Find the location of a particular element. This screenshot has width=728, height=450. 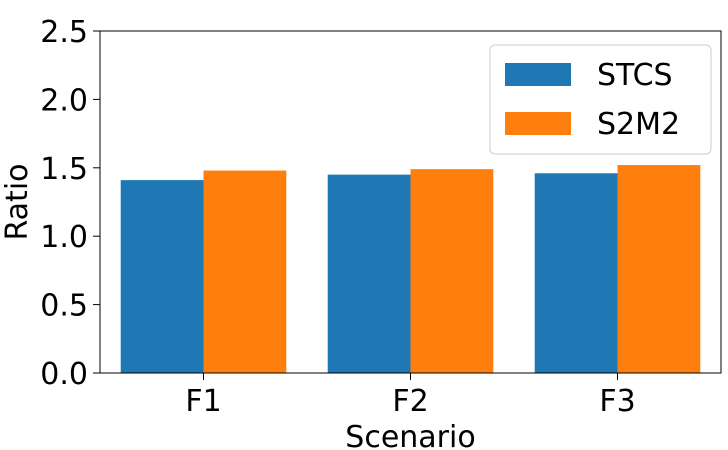

bar-stcs-f3 is located at coordinates (576, 273).